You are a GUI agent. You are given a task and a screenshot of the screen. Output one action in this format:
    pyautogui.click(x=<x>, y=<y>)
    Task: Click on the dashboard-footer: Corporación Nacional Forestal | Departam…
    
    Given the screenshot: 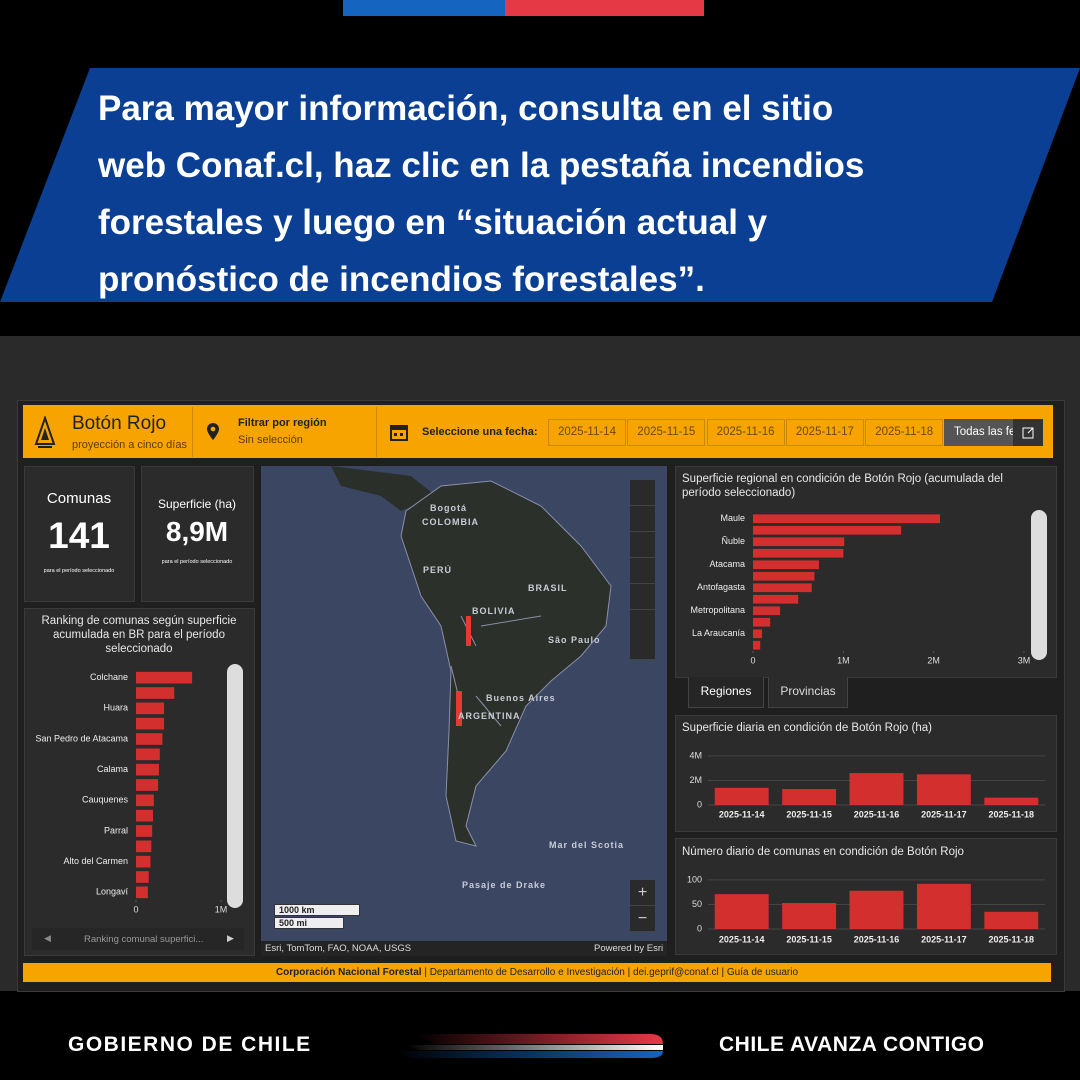 What is the action you would take?
    pyautogui.click(x=537, y=972)
    